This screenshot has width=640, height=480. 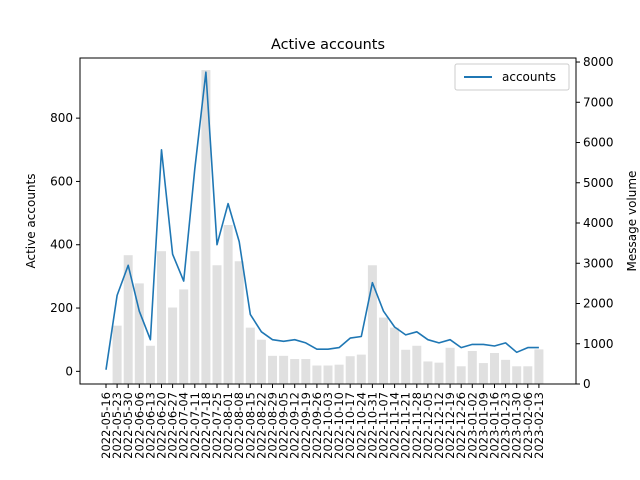 I want to click on y-tick-label: 400, so click(x=61, y=245).